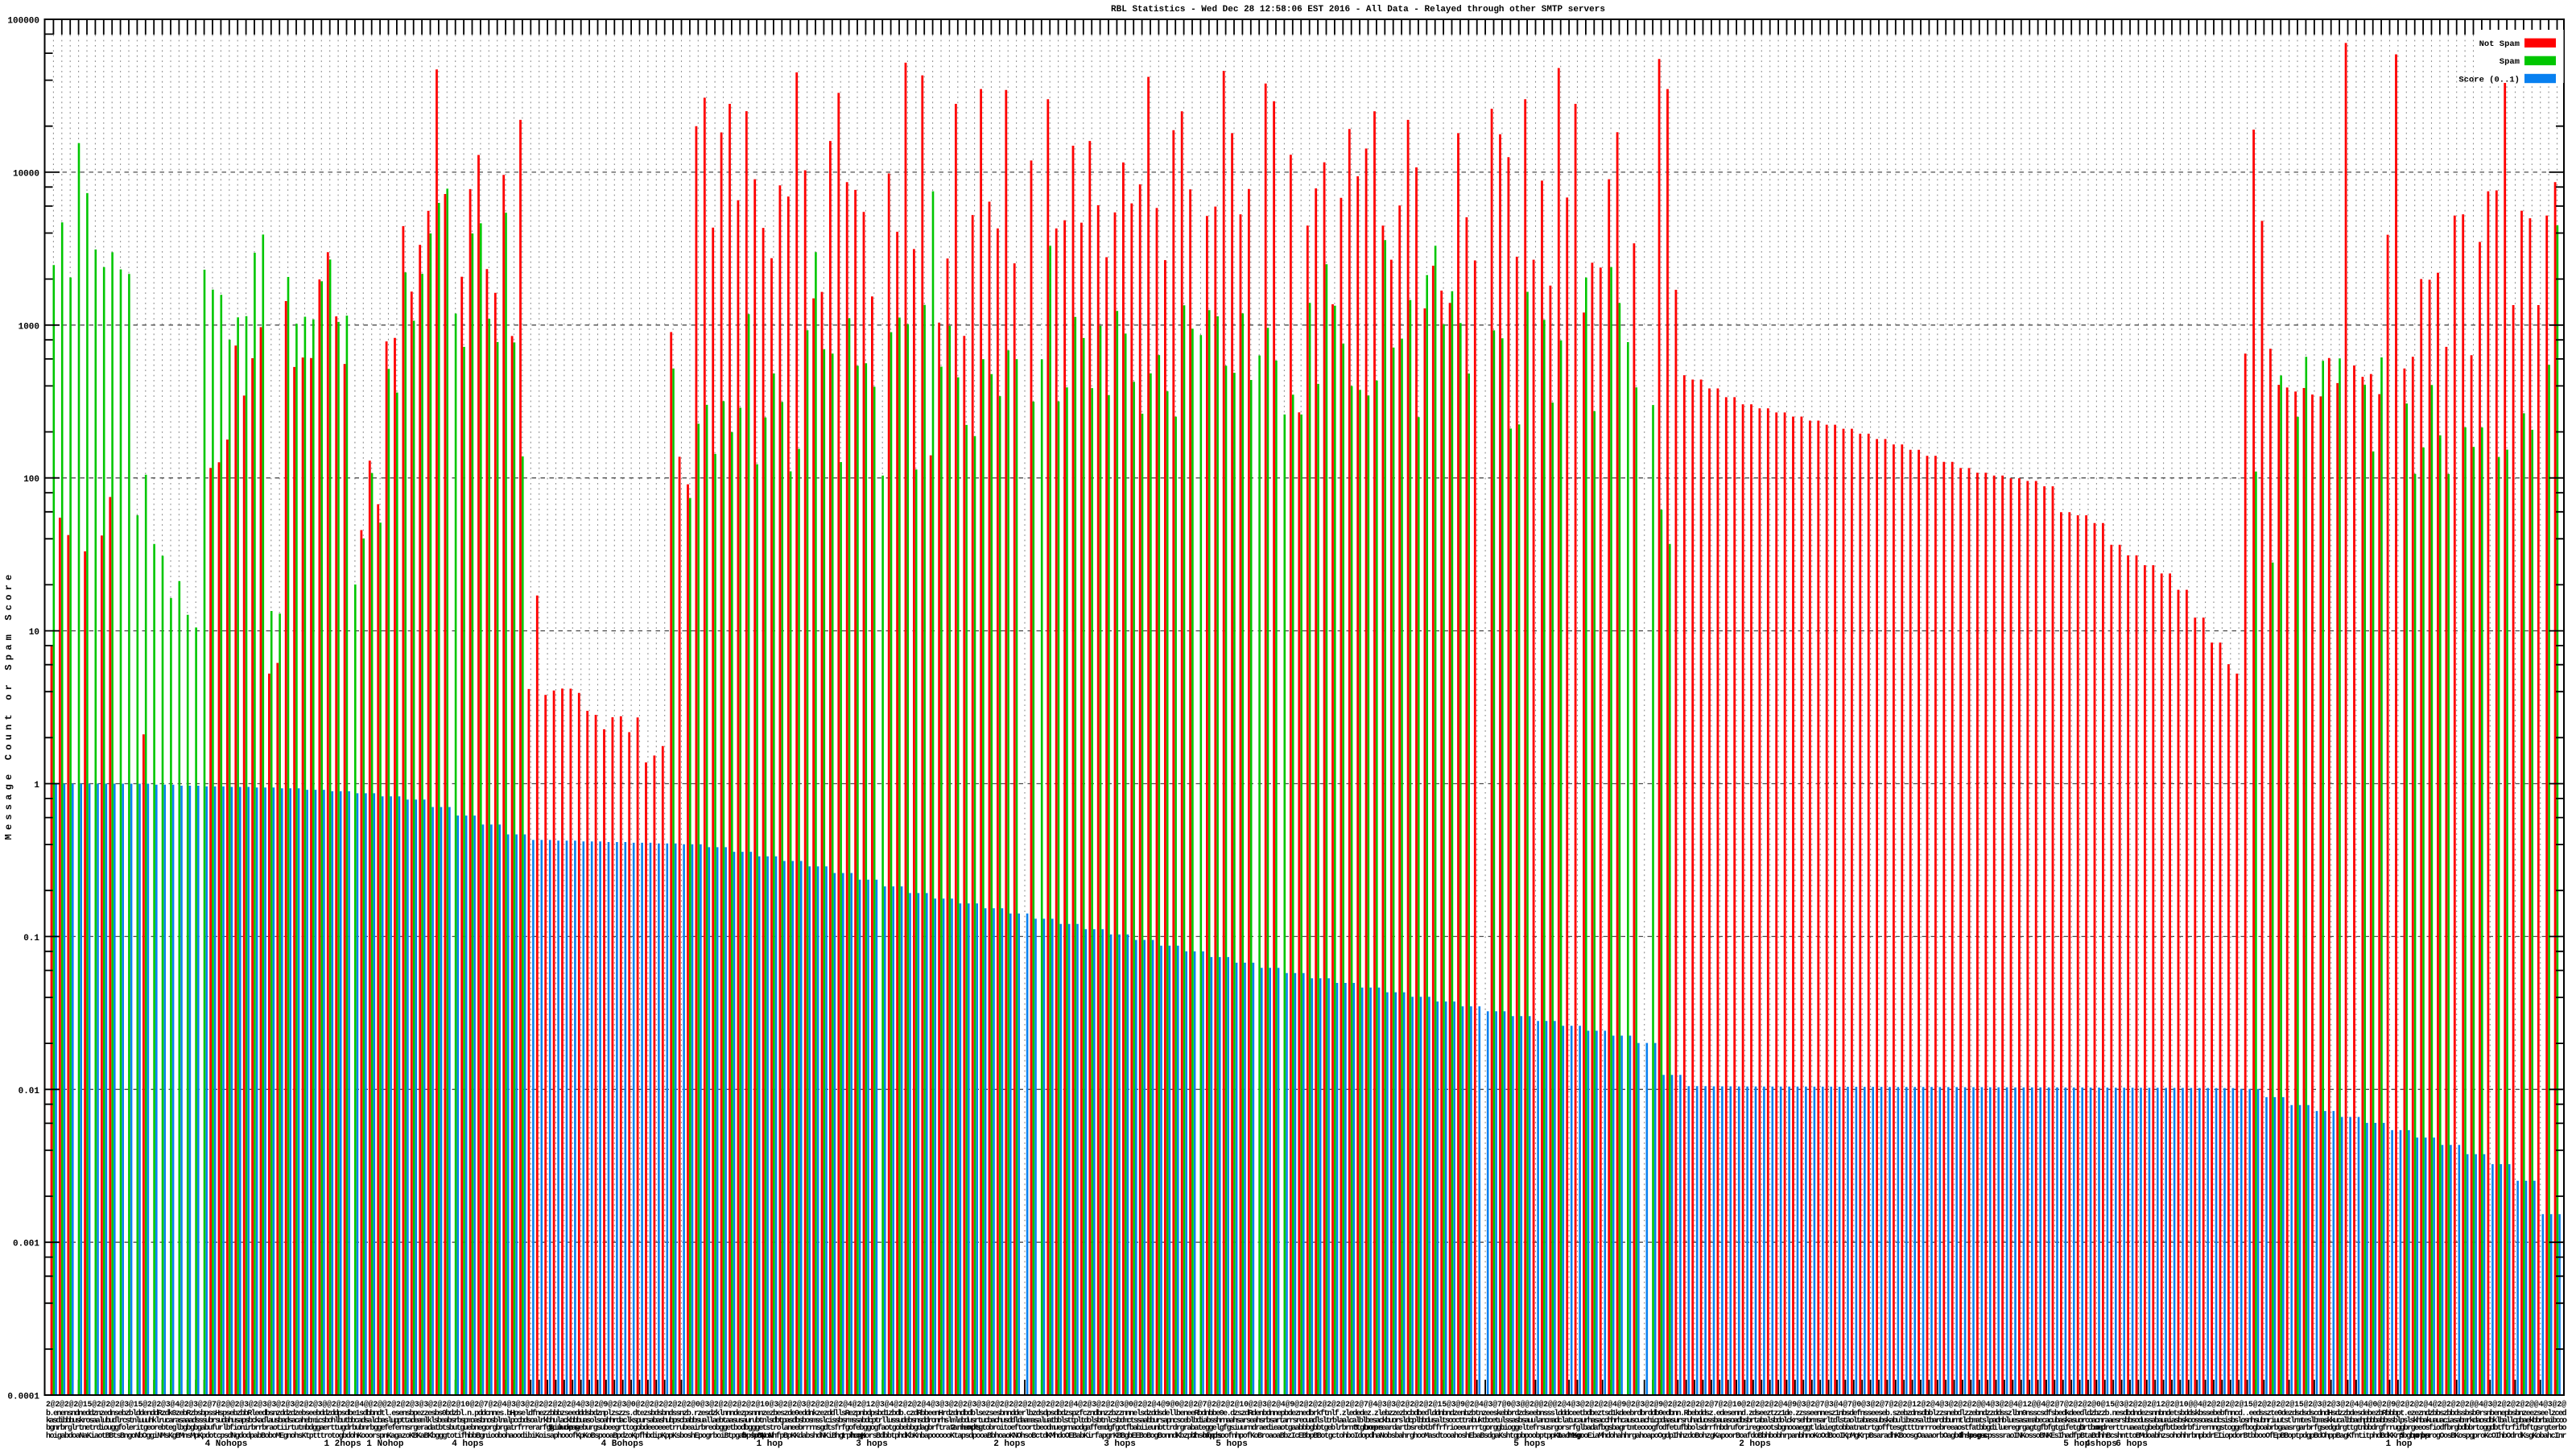 The width and height of the screenshot is (2576, 1449). Describe the element at coordinates (2510, 62) in the screenshot. I see `svg-text: Spam` at that location.